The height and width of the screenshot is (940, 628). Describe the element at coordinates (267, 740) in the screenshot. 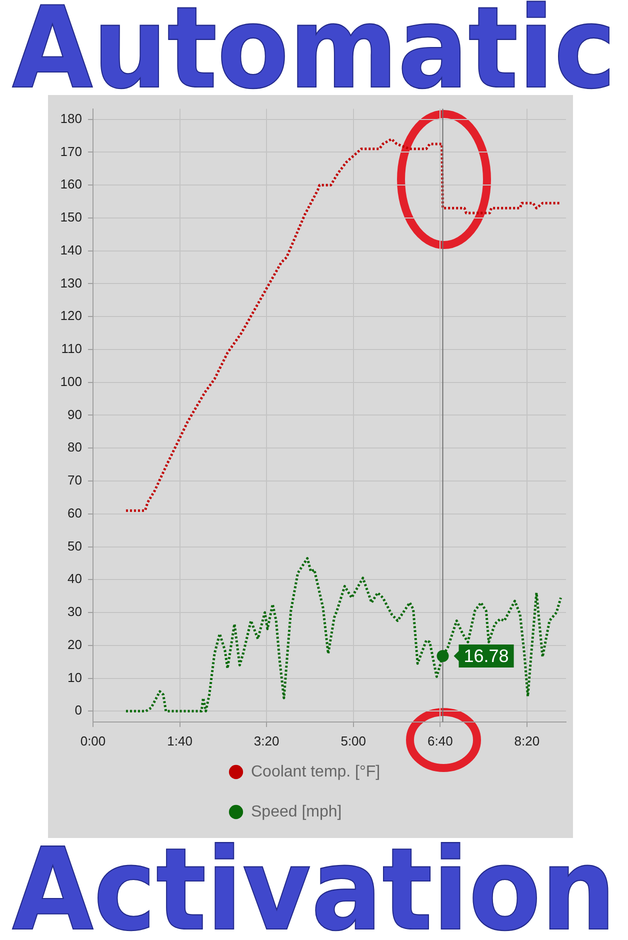

I see `x-tick-label: 3:20` at that location.